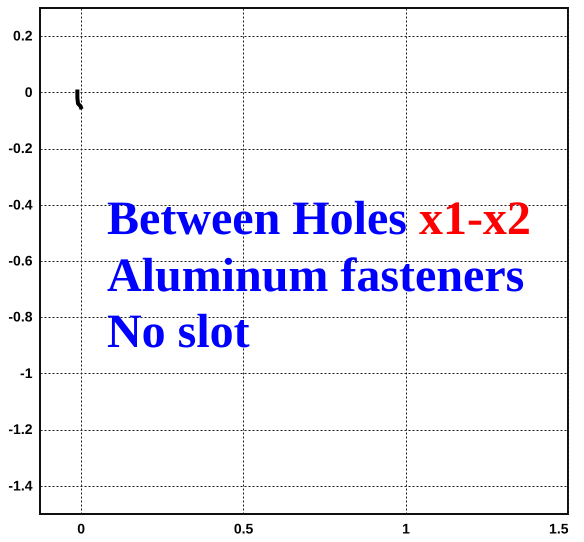 This screenshot has width=584, height=542. What do you see at coordinates (559, 528) in the screenshot?
I see `x-tick-label: 1.5` at bounding box center [559, 528].